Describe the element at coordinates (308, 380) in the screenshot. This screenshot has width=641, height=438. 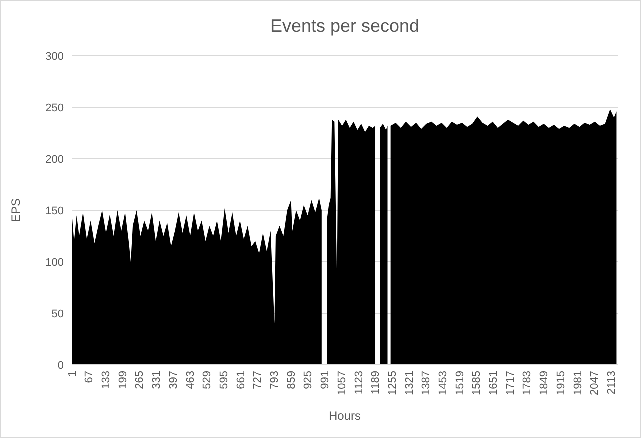
I see `x-tick-label: 925` at that location.